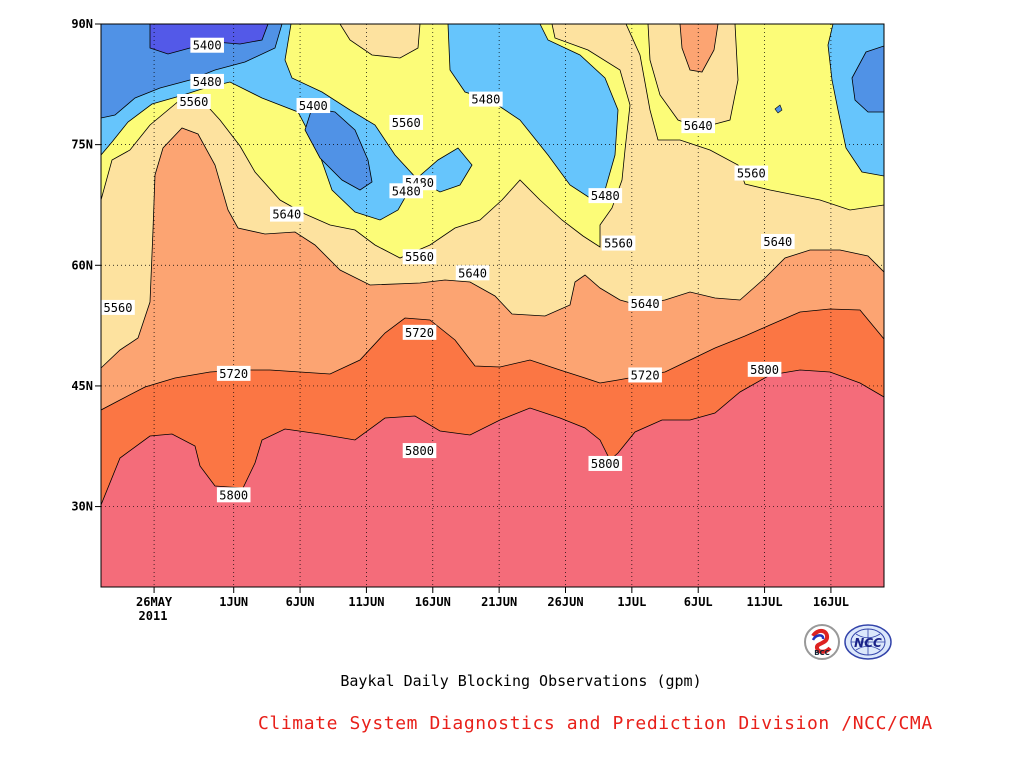 Image resolution: width=1024 pixels, height=768 pixels. Describe the element at coordinates (433, 602) in the screenshot. I see `x-tick-label: 16JUN` at that location.